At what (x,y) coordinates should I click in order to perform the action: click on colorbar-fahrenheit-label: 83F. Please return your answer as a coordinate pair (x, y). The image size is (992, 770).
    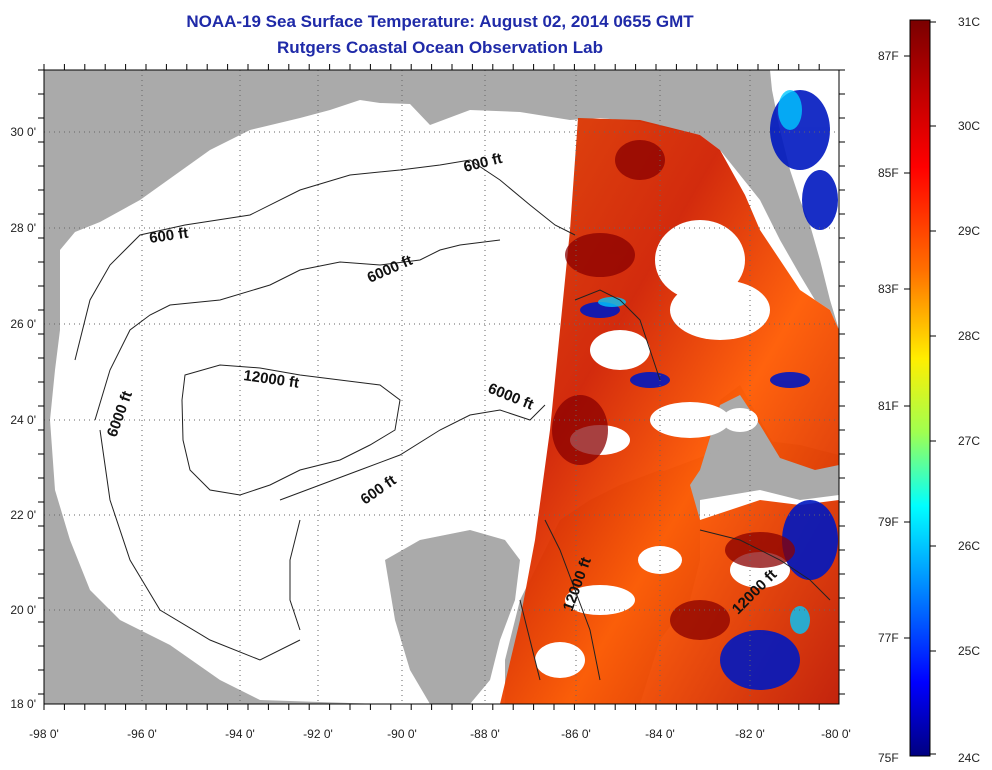
    Looking at the image, I should click on (888, 289).